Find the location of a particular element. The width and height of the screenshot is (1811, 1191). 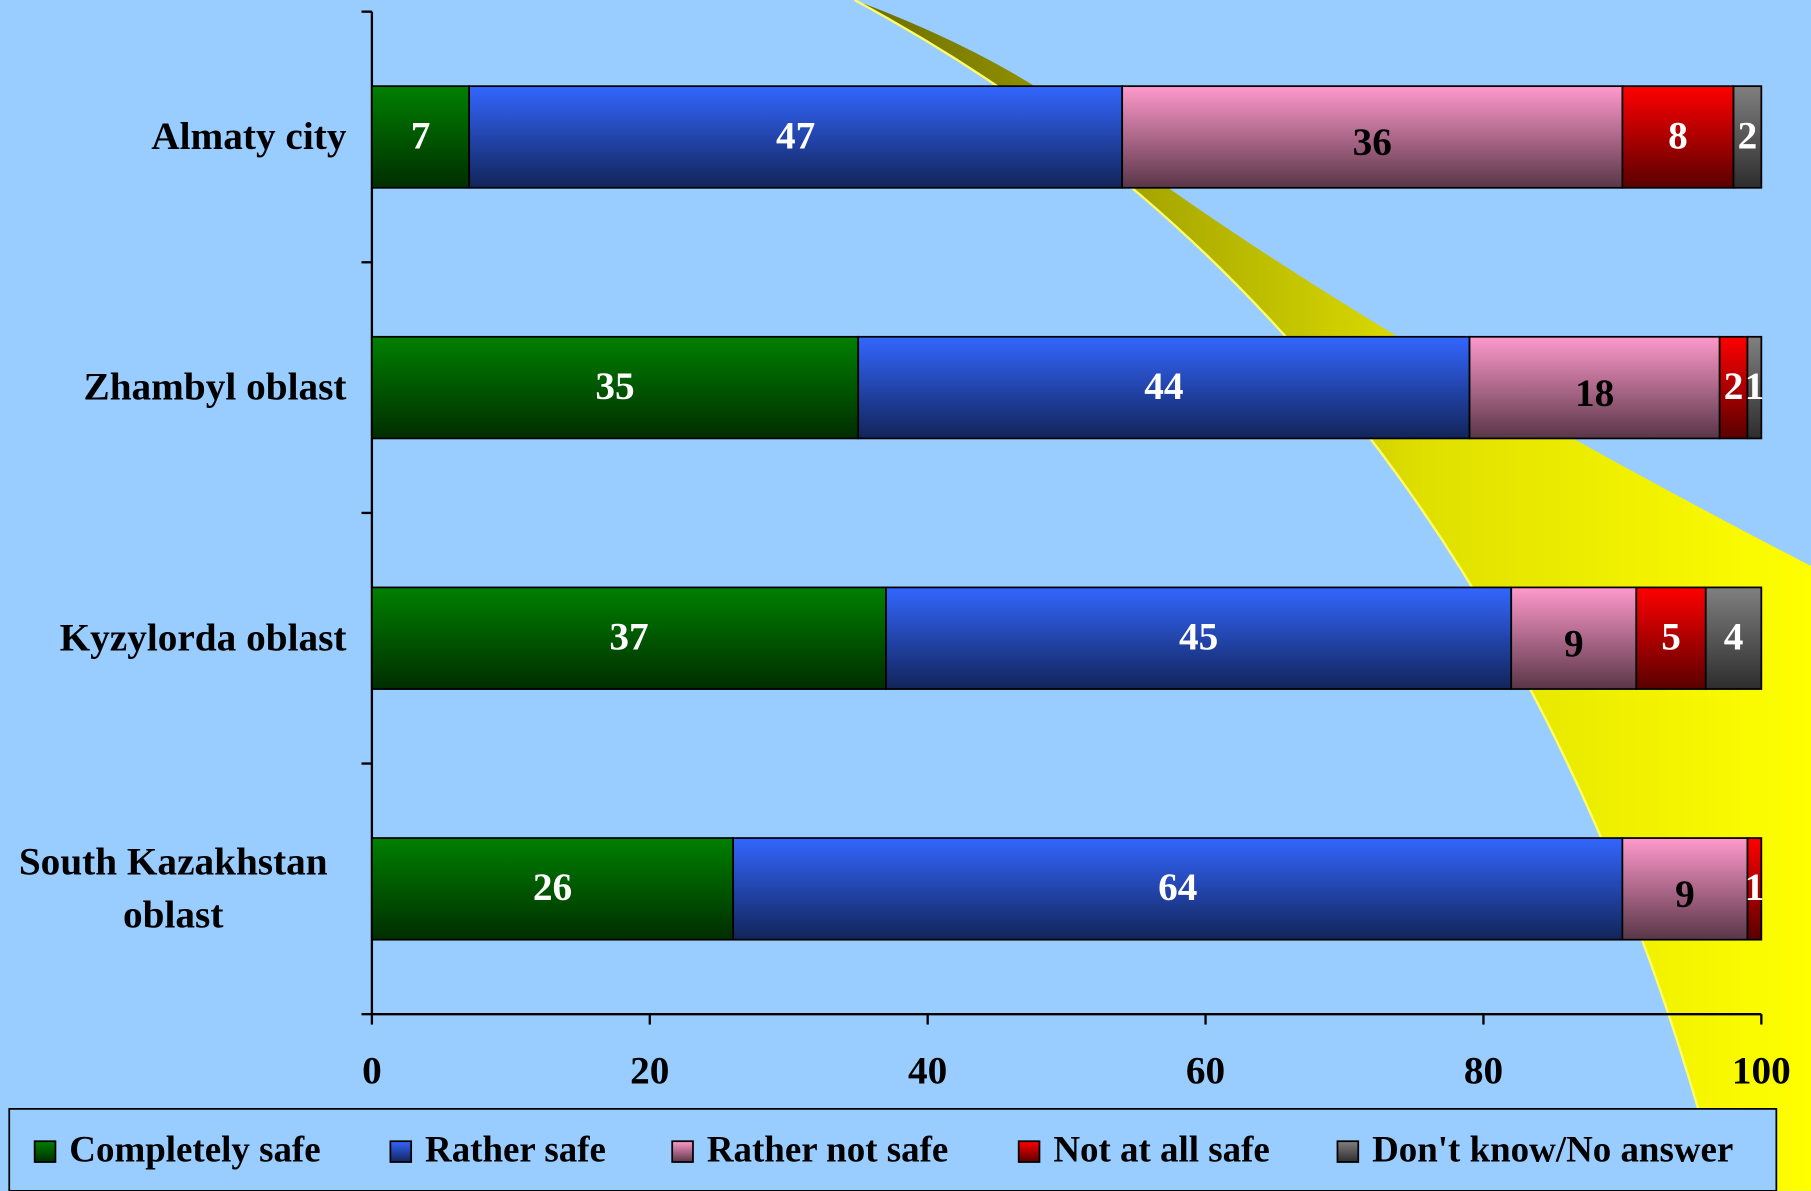

x-tick-label: 20 is located at coordinates (649, 1070).